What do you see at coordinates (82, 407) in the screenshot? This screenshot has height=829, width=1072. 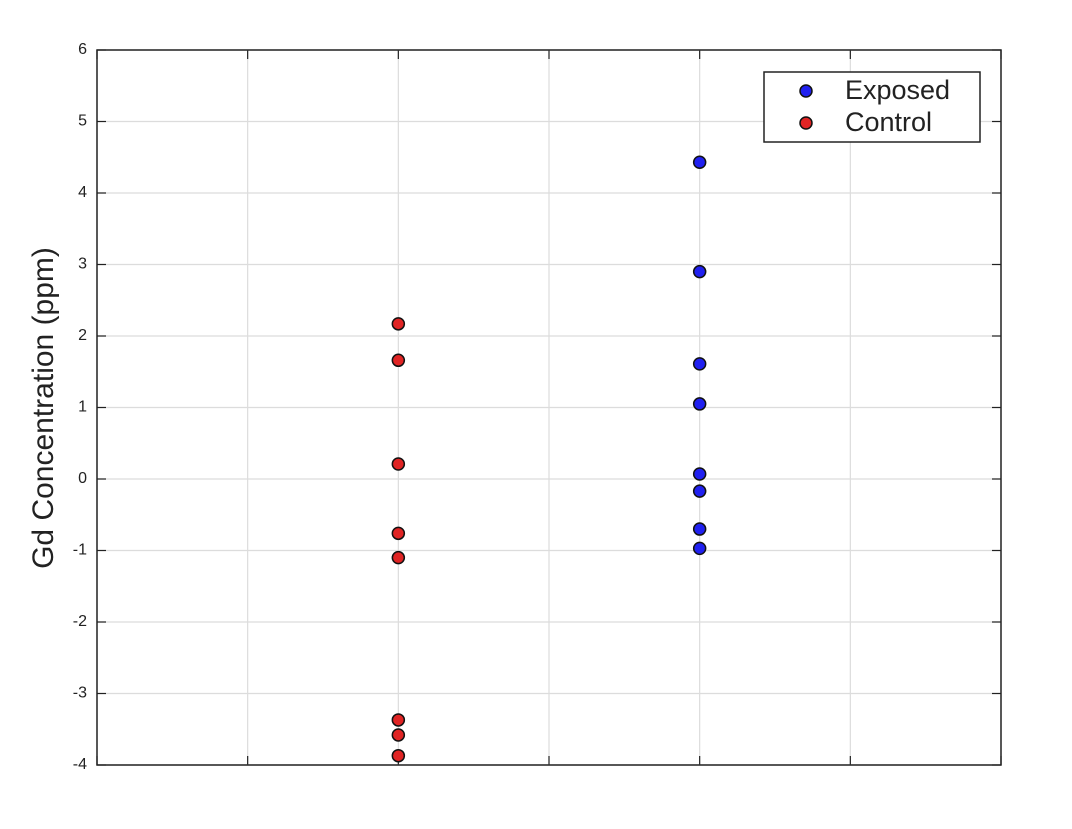 I see `y-tick-label: 1` at bounding box center [82, 407].